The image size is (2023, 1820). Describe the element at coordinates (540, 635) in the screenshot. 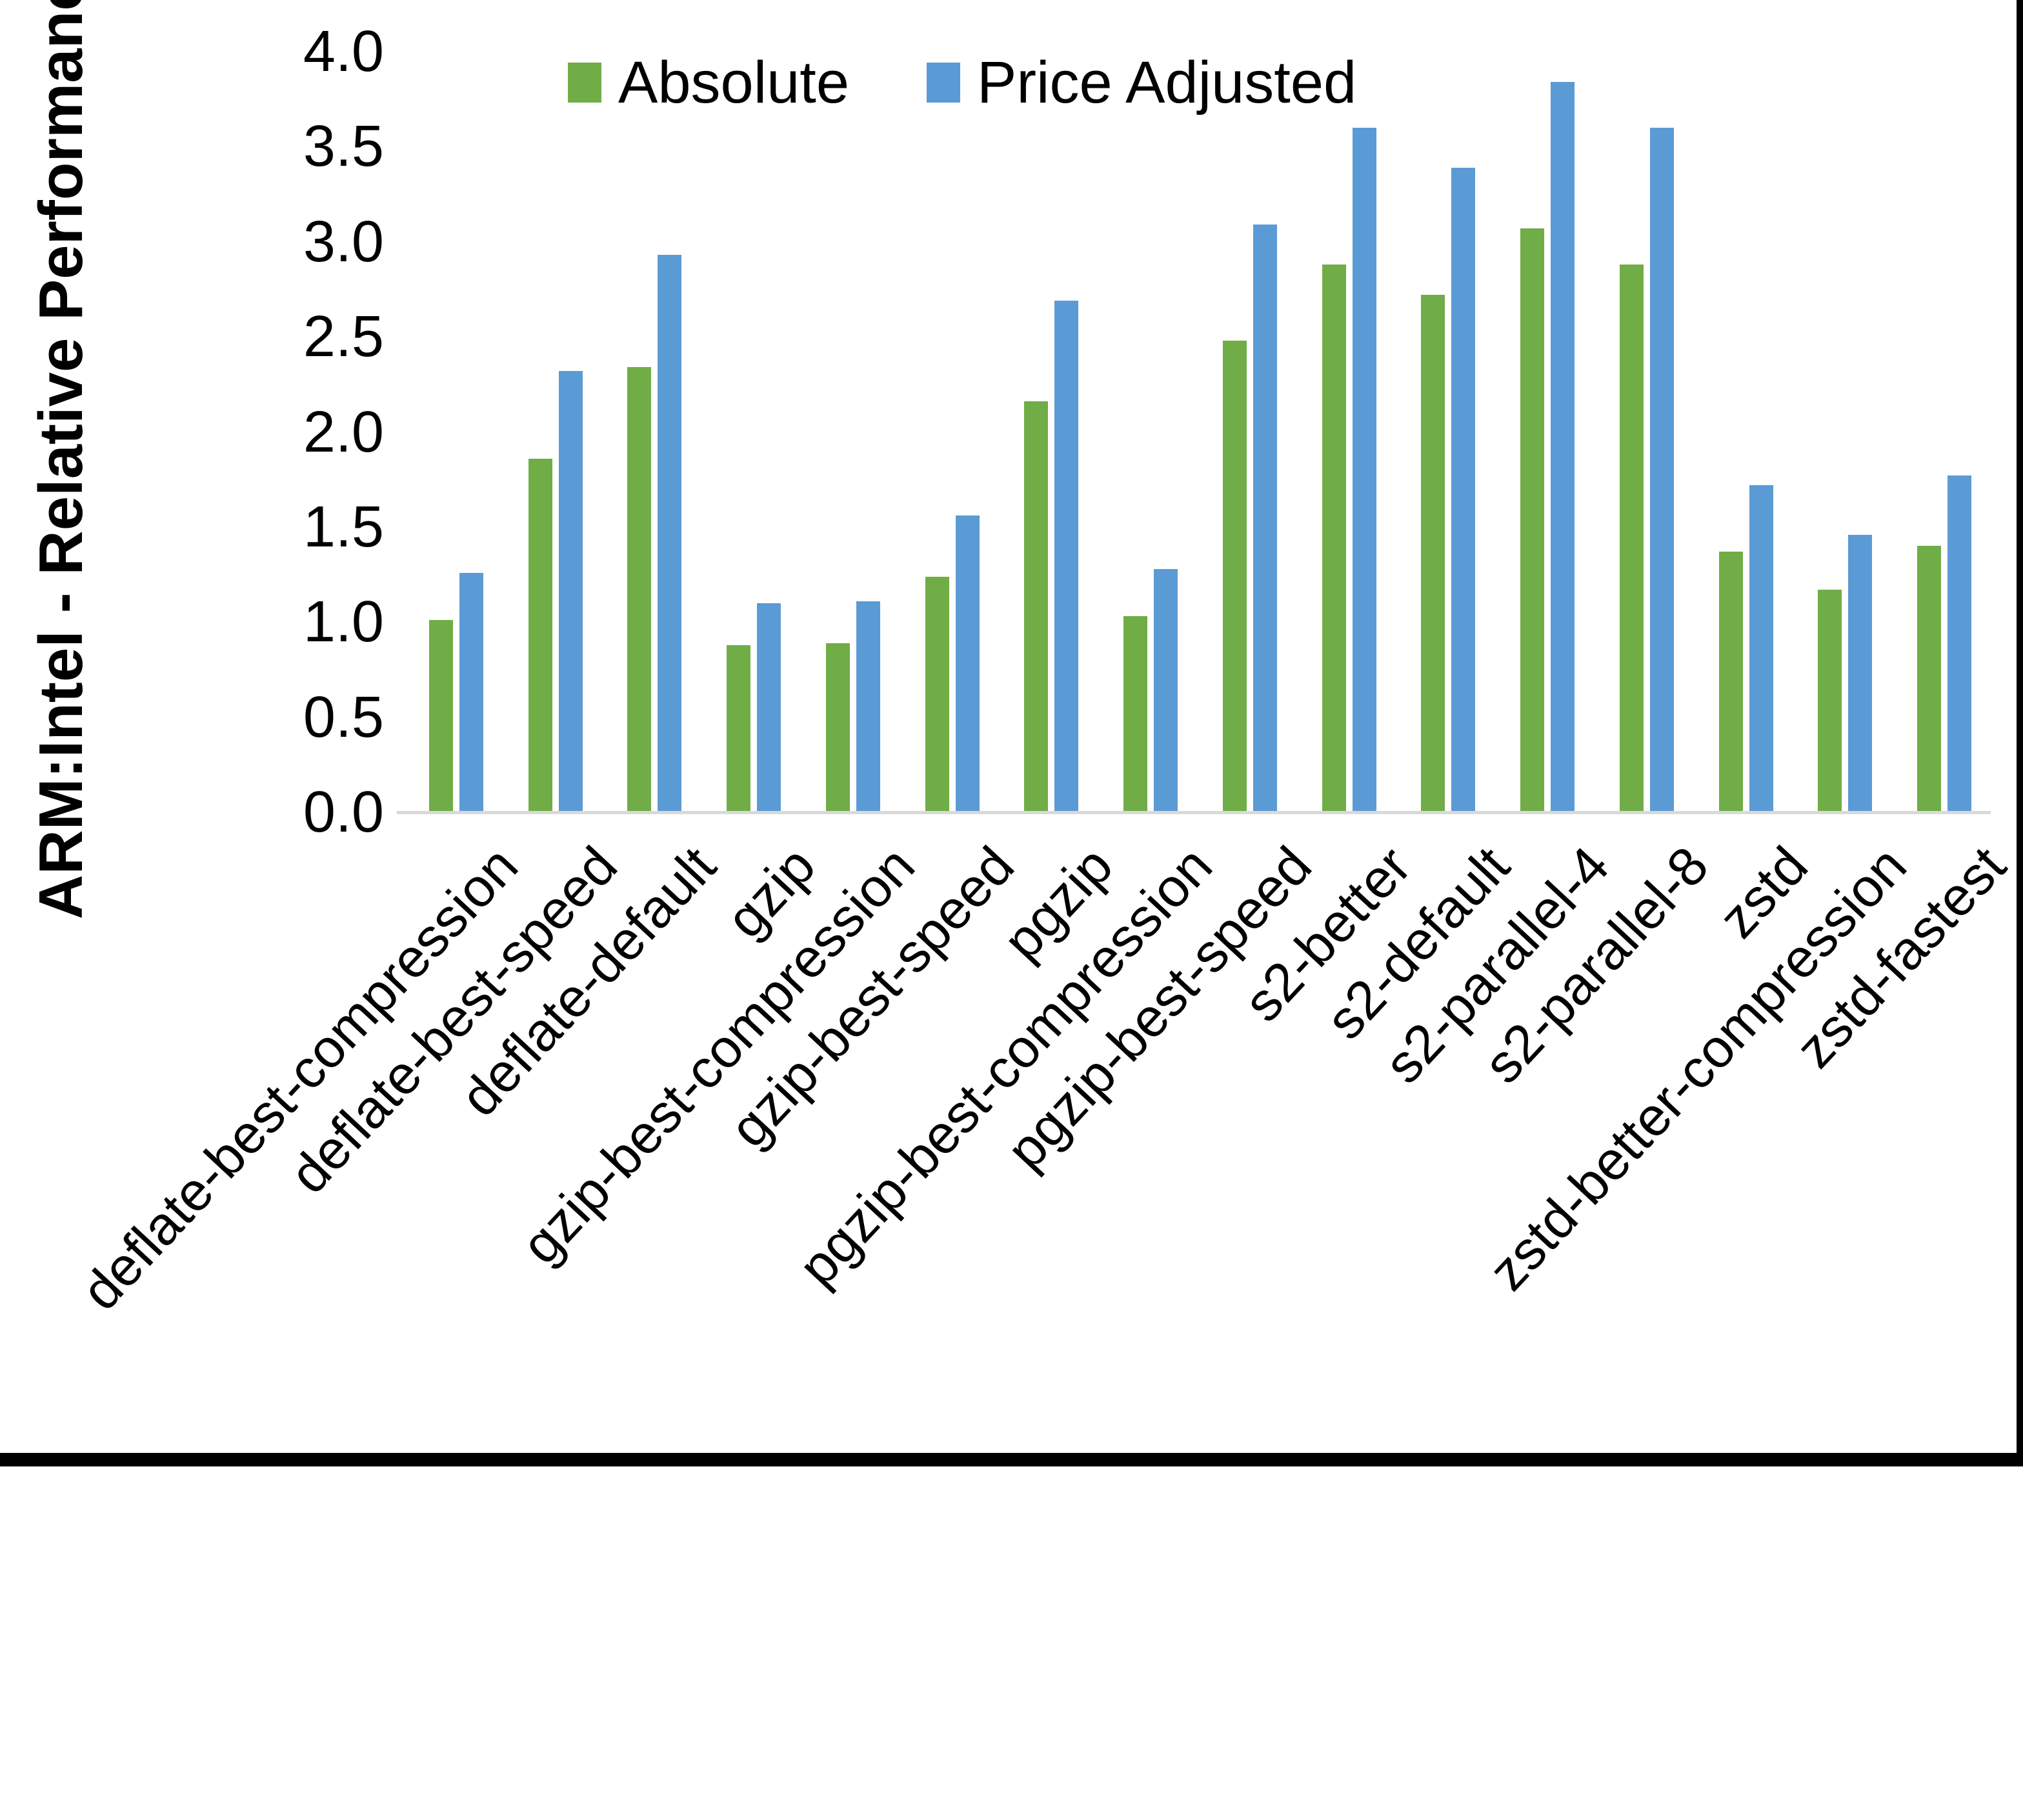

I see `bar-absolute-deflate-best-speed` at that location.